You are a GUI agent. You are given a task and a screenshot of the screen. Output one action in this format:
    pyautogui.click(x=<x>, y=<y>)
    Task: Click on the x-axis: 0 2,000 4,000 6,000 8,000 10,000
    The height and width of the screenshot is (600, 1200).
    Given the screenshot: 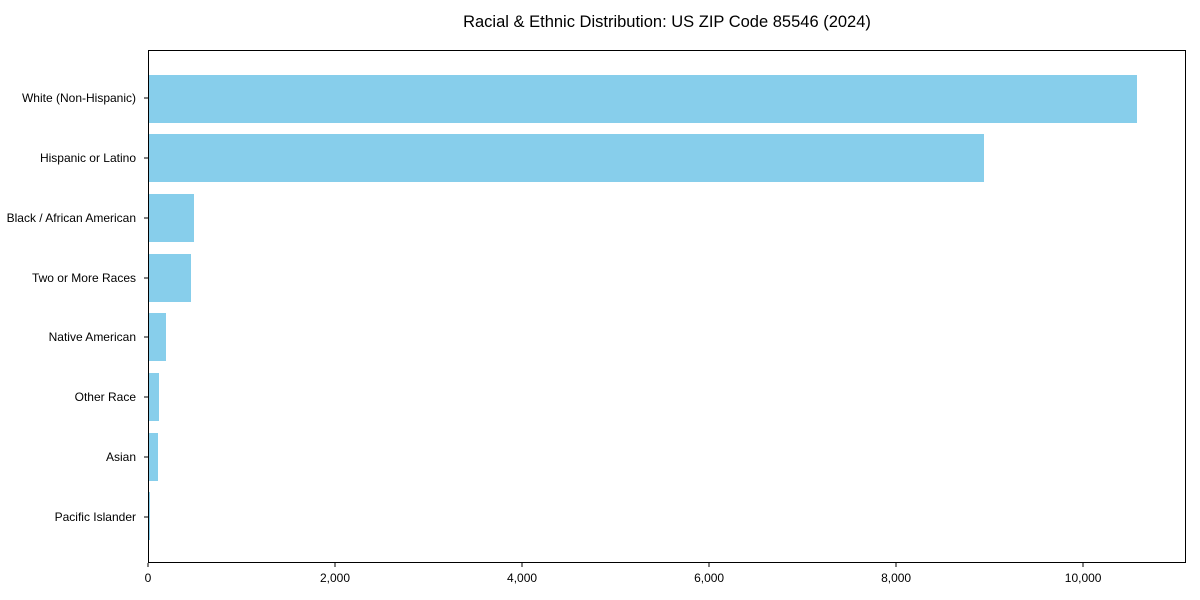 What is the action you would take?
    pyautogui.click(x=665, y=581)
    